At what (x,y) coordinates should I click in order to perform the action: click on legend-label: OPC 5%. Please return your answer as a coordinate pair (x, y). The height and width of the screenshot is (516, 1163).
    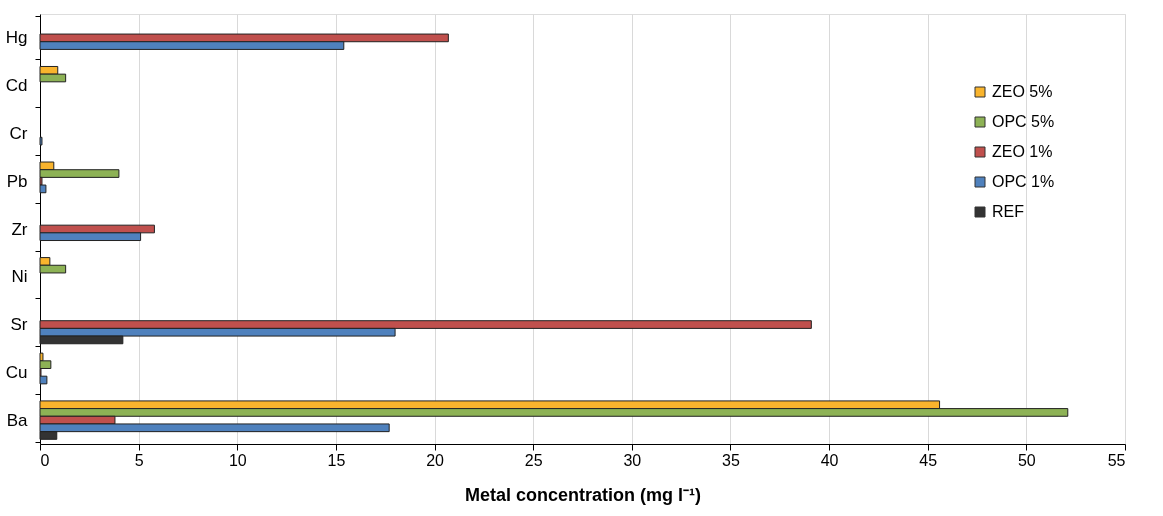
    Looking at the image, I should click on (1023, 121).